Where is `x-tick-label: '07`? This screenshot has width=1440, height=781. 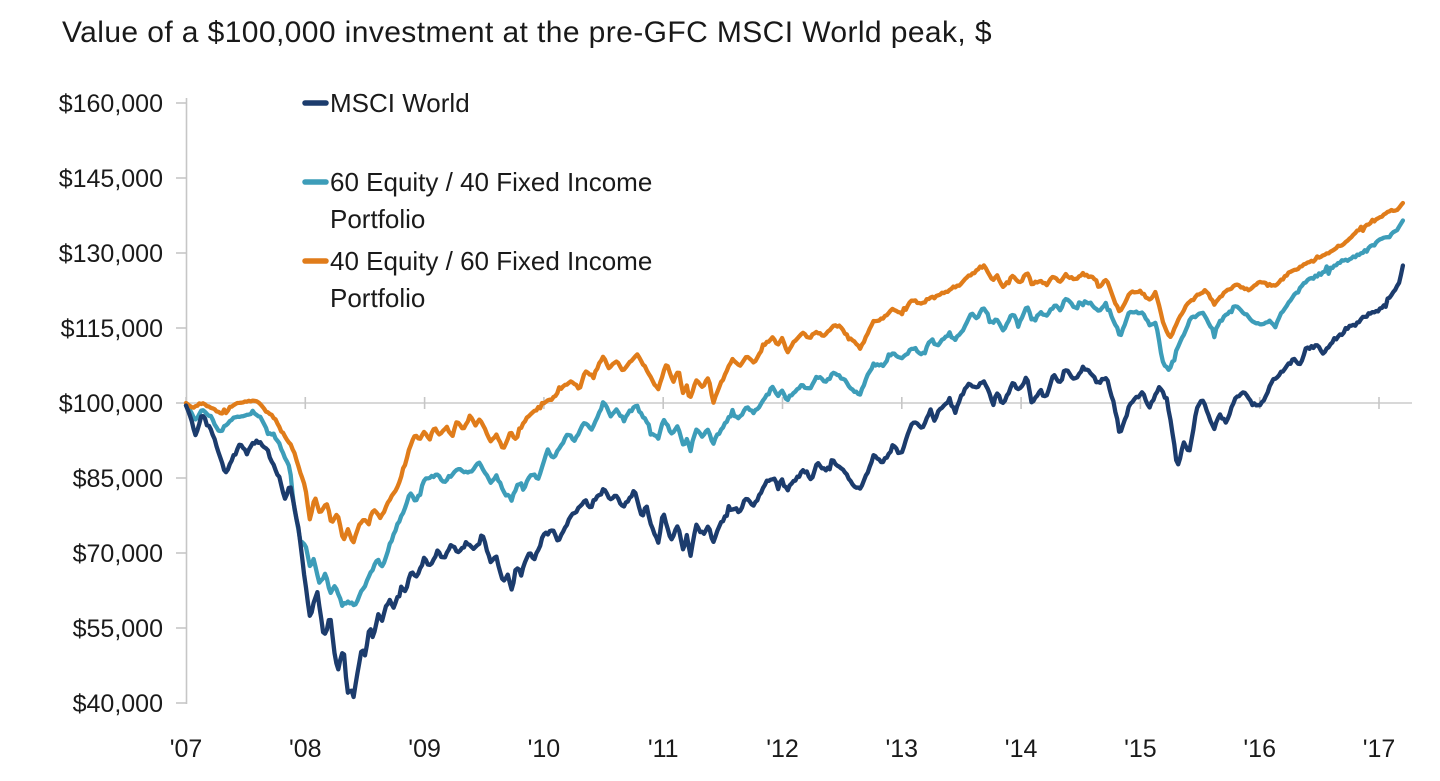 x-tick-label: '07 is located at coordinates (186, 749).